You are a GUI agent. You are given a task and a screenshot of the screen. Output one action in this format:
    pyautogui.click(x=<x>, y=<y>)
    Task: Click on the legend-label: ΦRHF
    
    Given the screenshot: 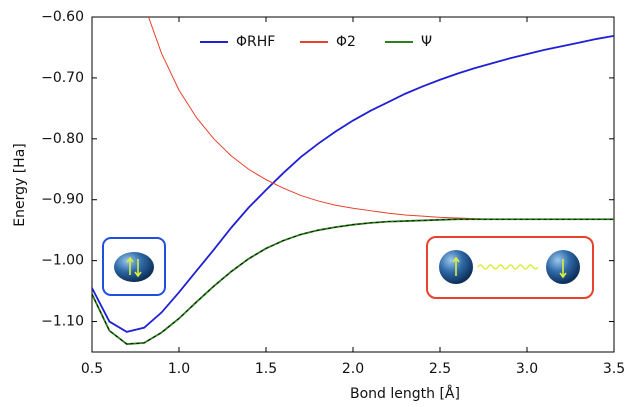 What is the action you would take?
    pyautogui.click(x=255, y=42)
    